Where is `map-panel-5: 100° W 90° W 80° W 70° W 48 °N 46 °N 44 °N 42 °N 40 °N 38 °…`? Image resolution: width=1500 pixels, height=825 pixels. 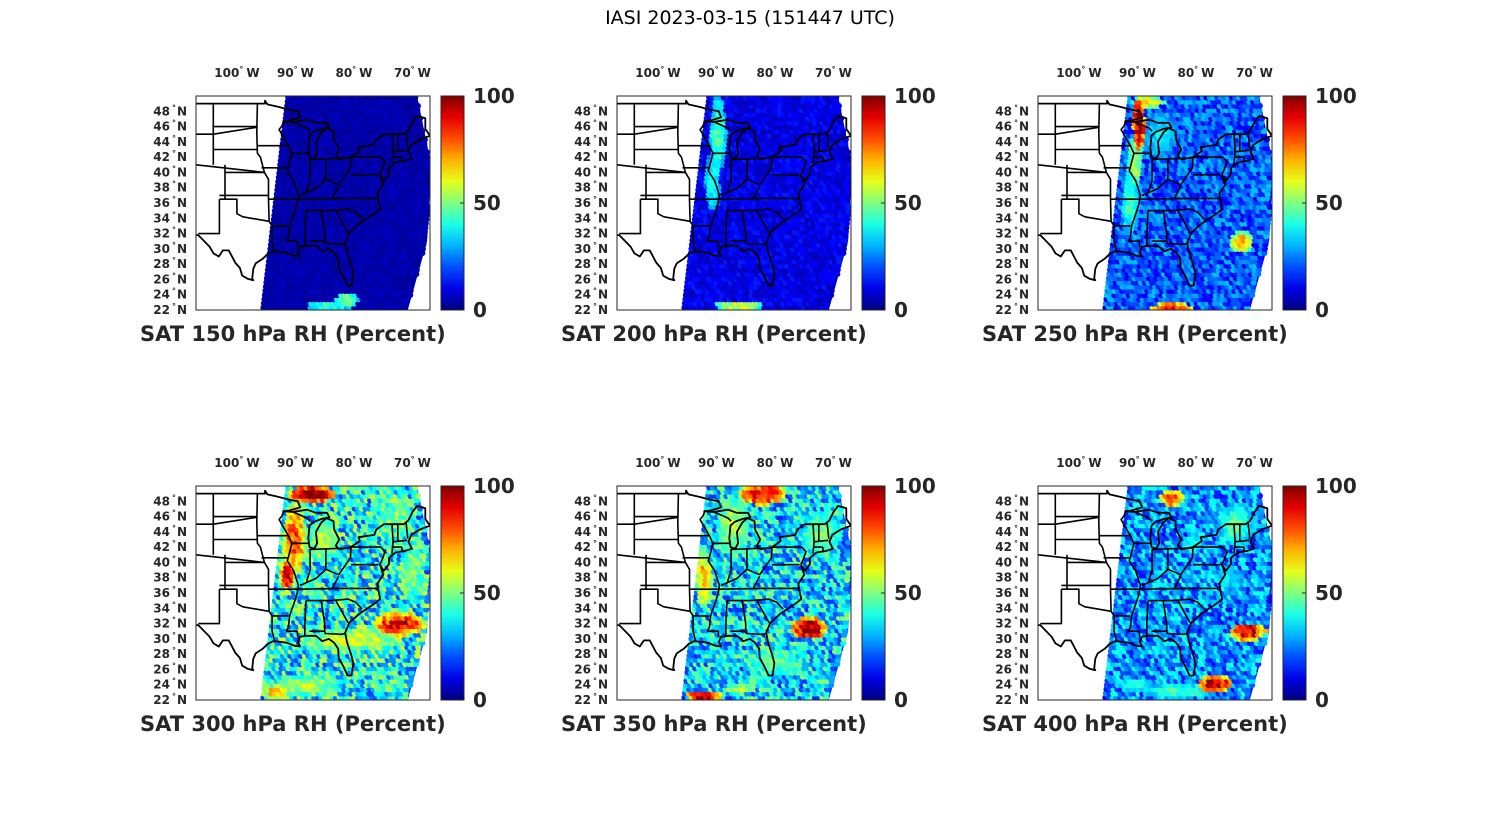 map-panel-5: 100° W 90° W 80° W 70° W 48 °N 46 °N 44 °N 42 °N 40 °N 38 °… is located at coordinates (751, 590).